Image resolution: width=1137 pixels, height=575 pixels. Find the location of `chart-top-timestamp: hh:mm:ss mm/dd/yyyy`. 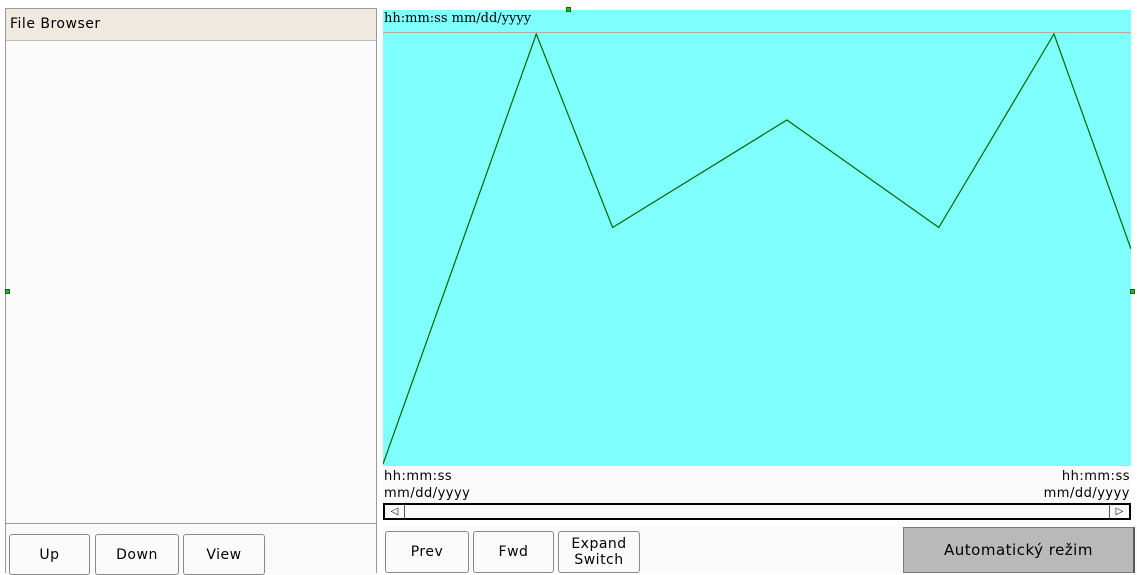

chart-top-timestamp: hh:mm:ss mm/dd/yyyy is located at coordinates (457, 21).